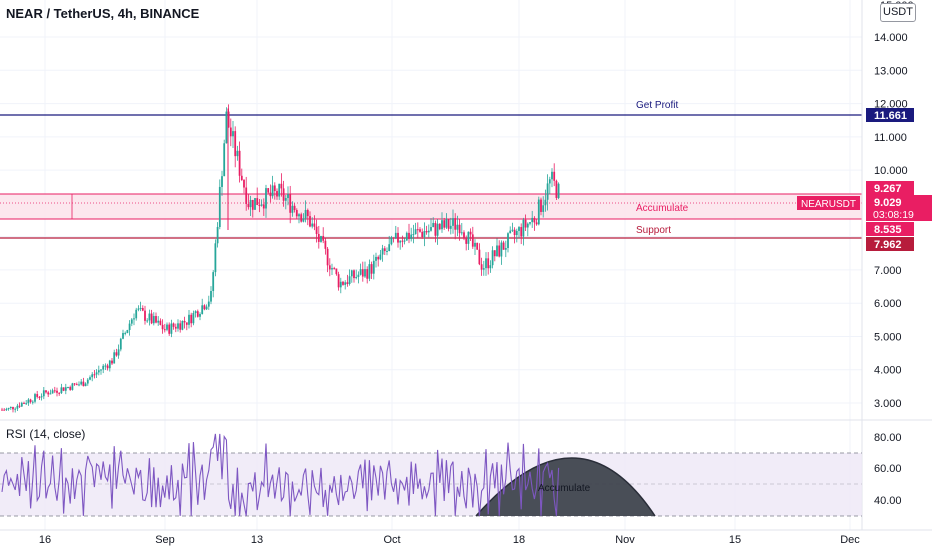  I want to click on support-tag, so click(890, 244).